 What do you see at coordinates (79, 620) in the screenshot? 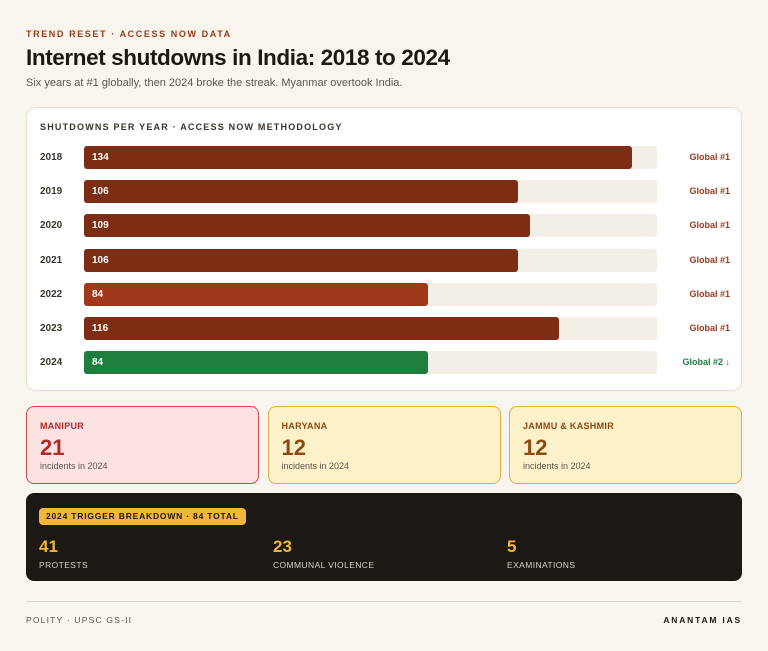
I see `footer-subject: POLITY · UPSC GS-II` at bounding box center [79, 620].